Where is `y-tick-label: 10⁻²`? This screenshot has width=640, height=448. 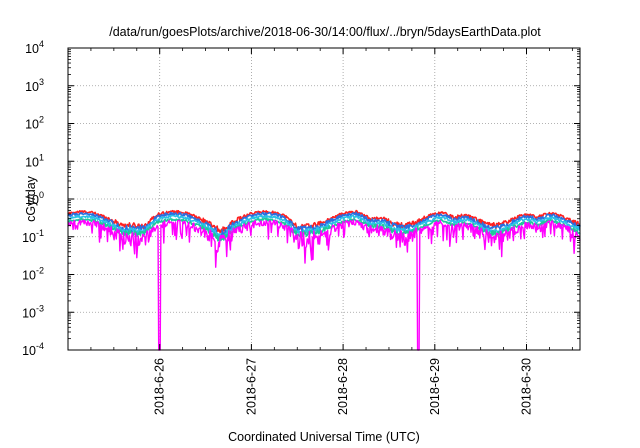 y-tick-label: 10⁻² is located at coordinates (33, 274).